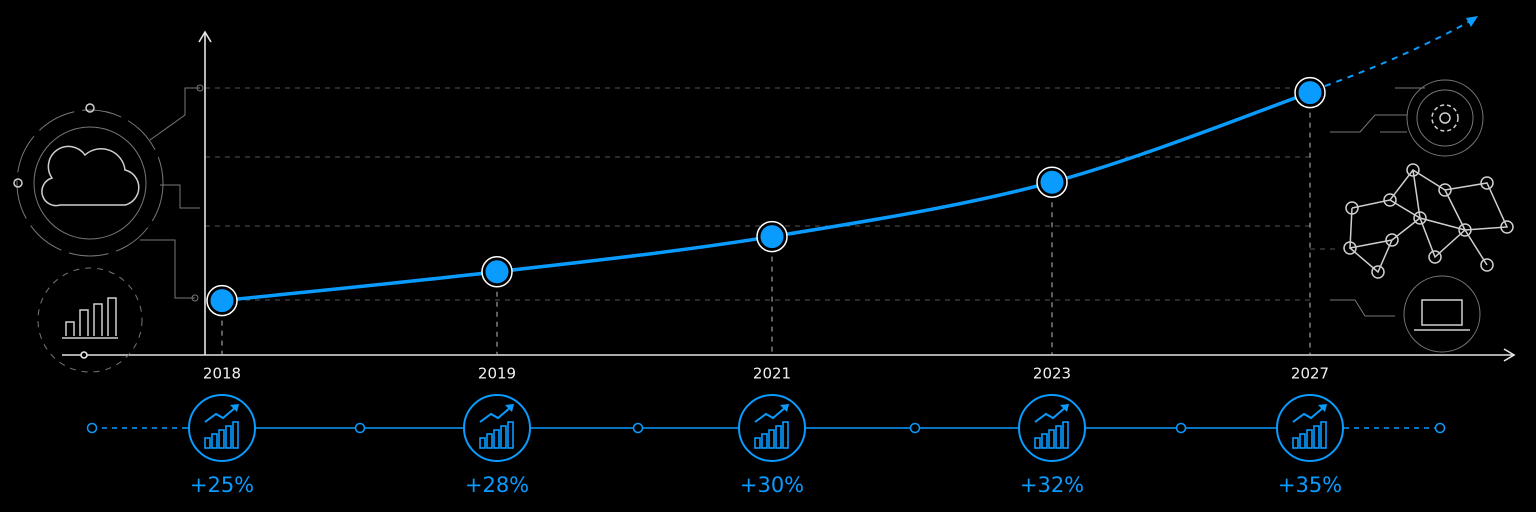 The image size is (1536, 512). What do you see at coordinates (772, 485) in the screenshot?
I see `growth-label: +30%` at bounding box center [772, 485].